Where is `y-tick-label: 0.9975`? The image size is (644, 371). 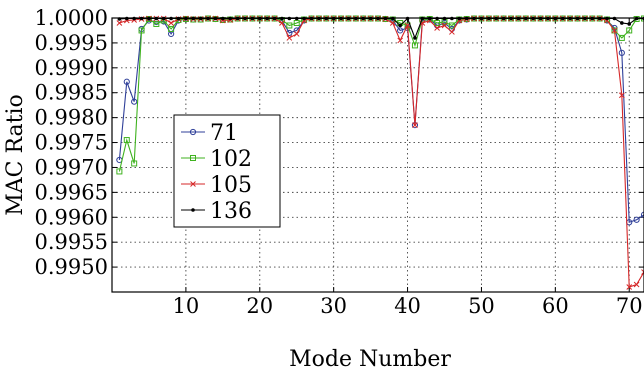
y-tick-label: 0.9975 is located at coordinates (71, 143).